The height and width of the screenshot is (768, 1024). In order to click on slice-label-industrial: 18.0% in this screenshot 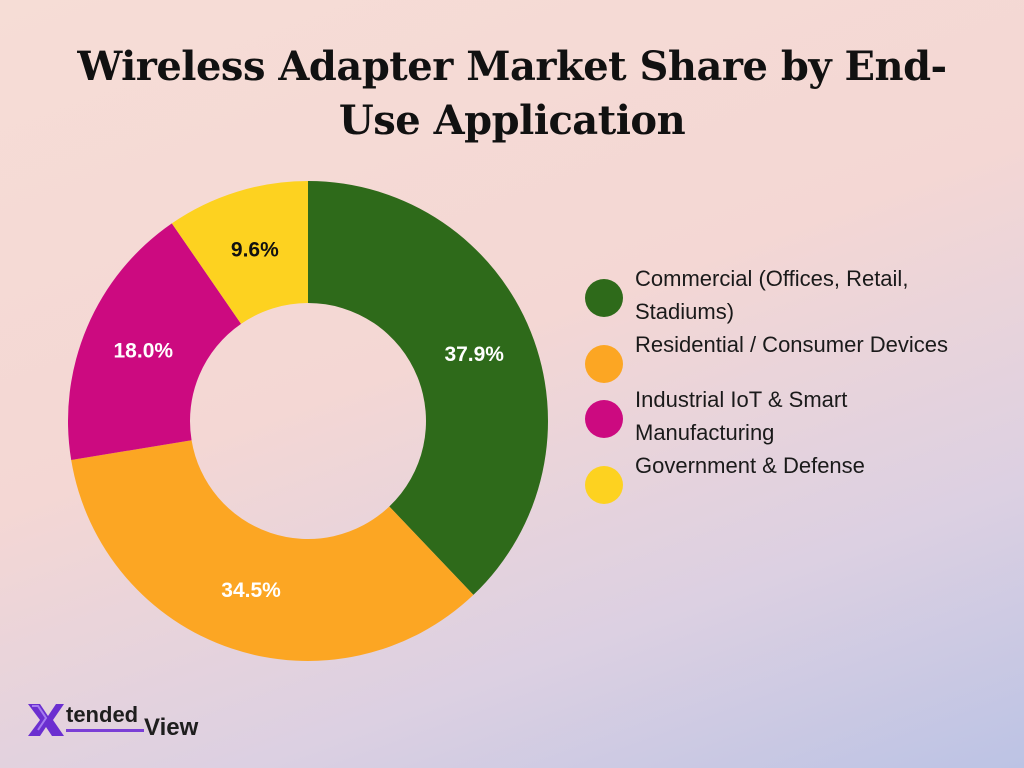, I will do `click(144, 350)`.